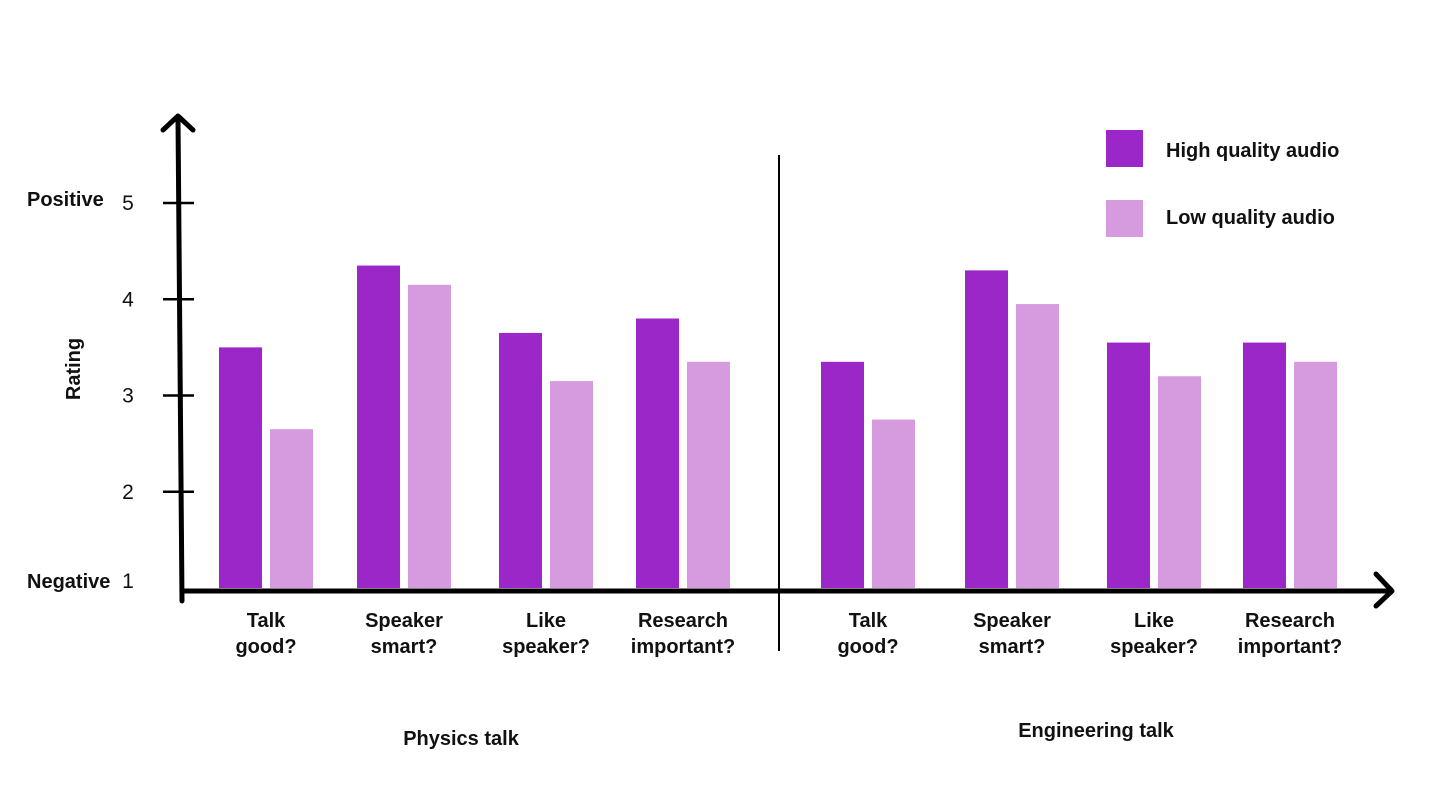 The image size is (1456, 787). I want to click on x-axis-arrow, so click(1384, 590).